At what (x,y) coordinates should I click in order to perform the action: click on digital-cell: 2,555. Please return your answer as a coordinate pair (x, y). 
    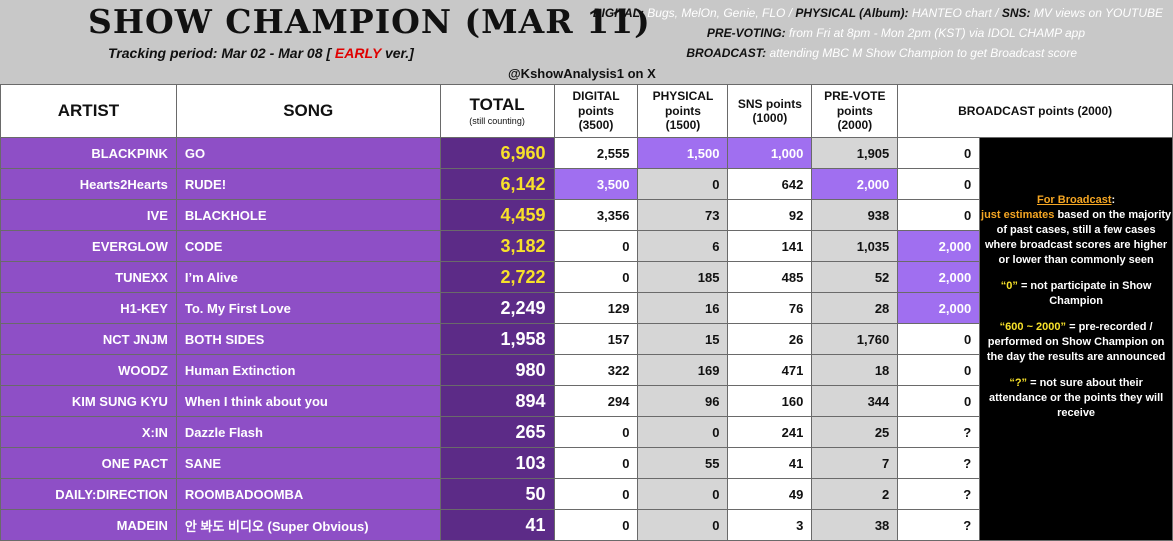
    Looking at the image, I should click on (596, 153).